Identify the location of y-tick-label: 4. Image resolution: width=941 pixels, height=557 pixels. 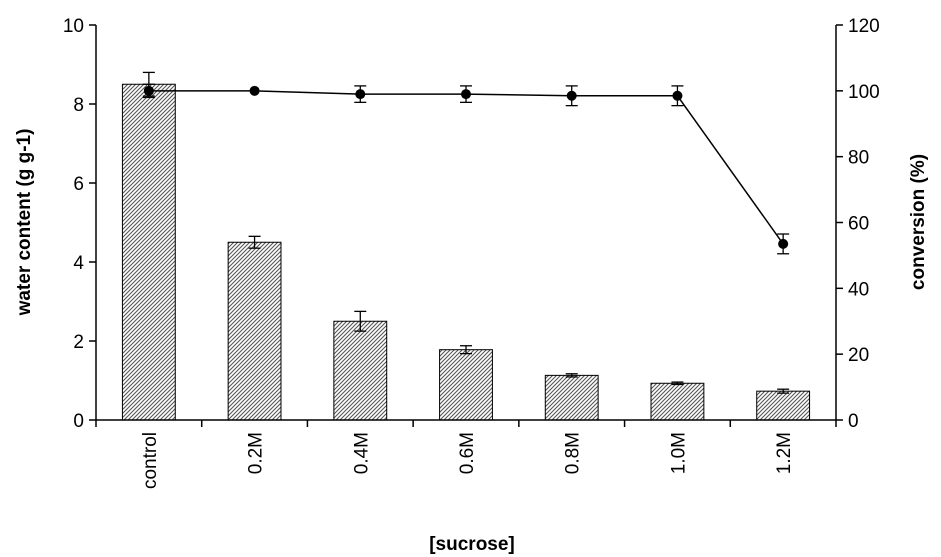
(78, 263).